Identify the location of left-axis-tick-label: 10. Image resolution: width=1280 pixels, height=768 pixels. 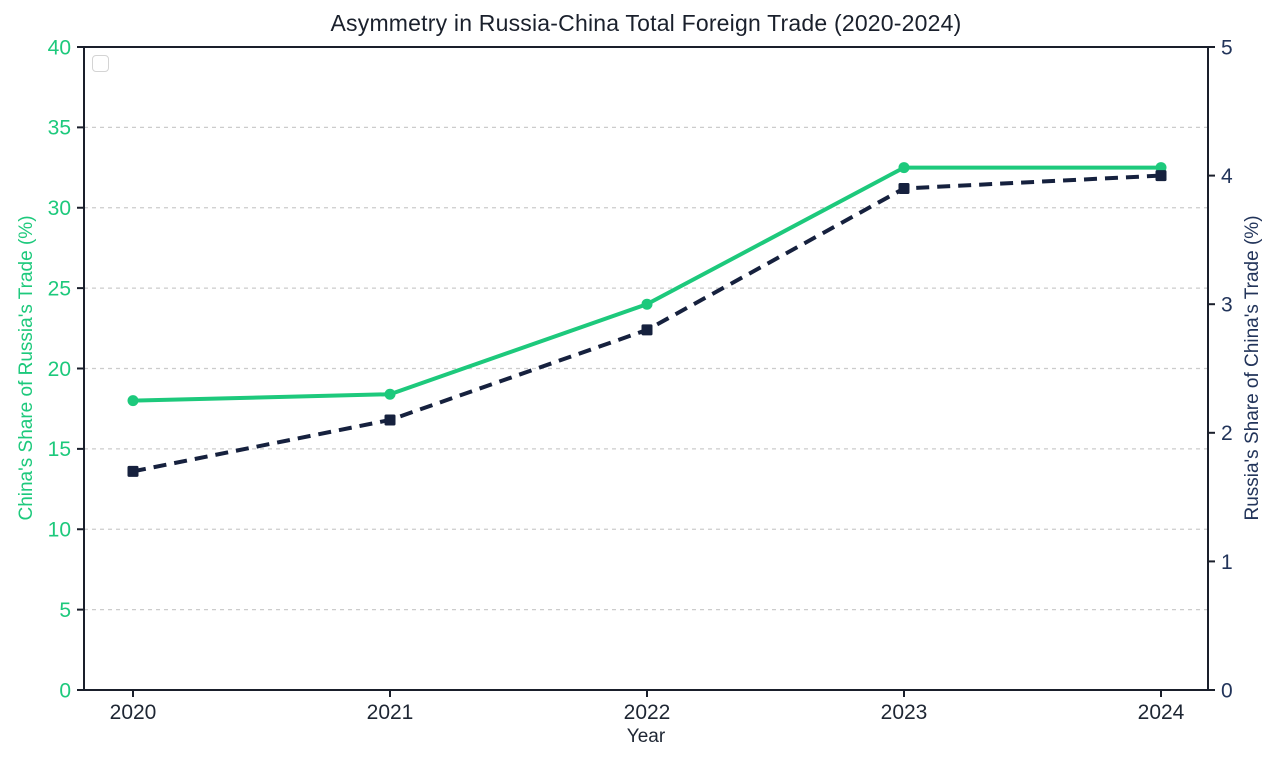
(59, 530).